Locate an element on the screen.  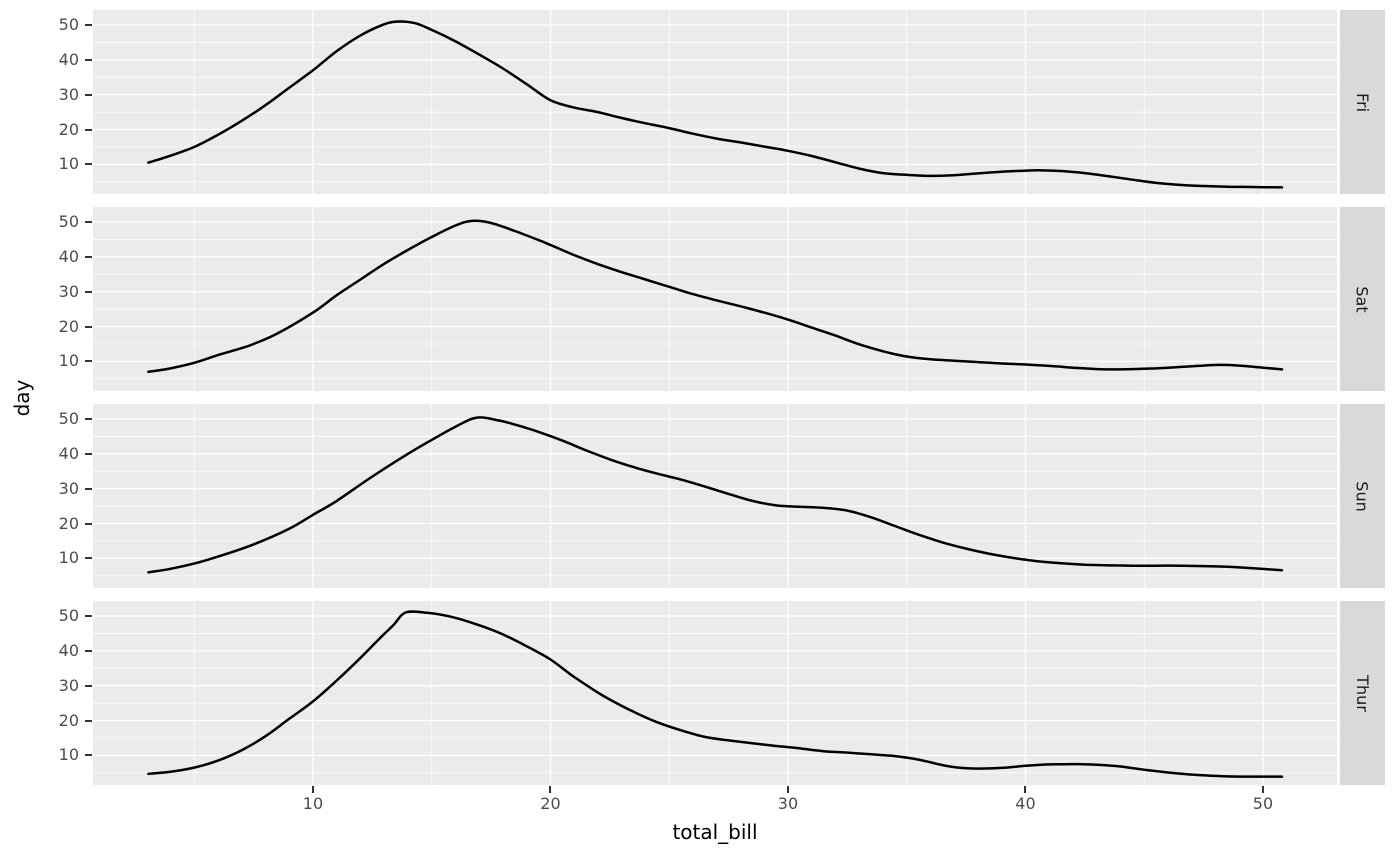
facet-strip-label: Sun is located at coordinates (1362, 496).